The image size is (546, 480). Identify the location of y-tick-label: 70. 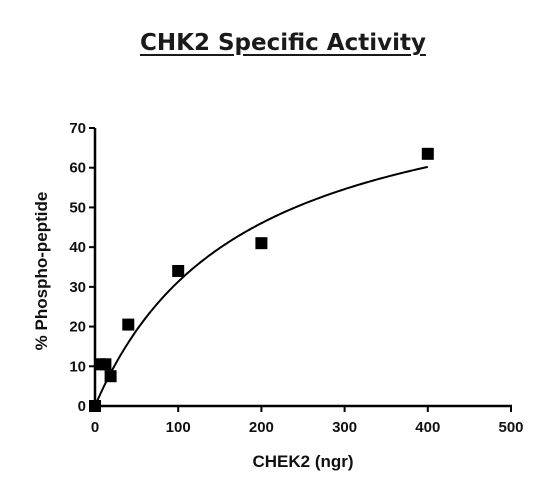
(77, 128).